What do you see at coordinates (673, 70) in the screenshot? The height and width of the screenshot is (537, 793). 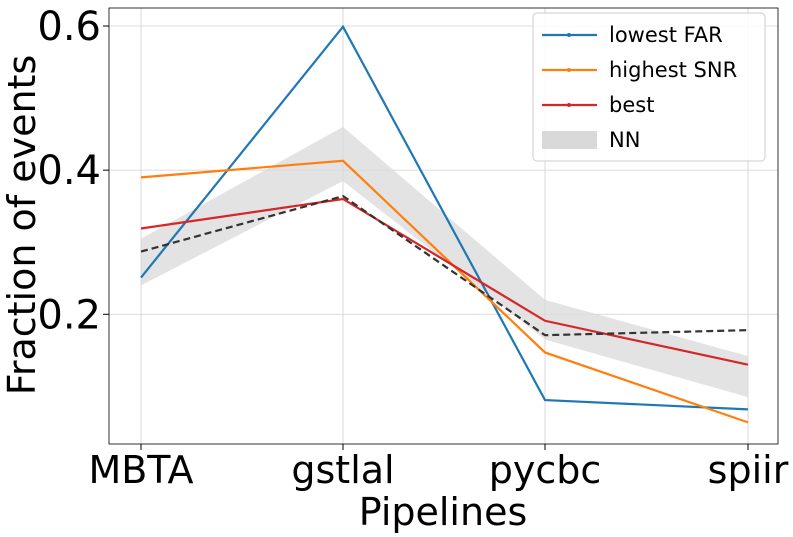 I see `legend-label-highest-snr: highest SNR` at bounding box center [673, 70].